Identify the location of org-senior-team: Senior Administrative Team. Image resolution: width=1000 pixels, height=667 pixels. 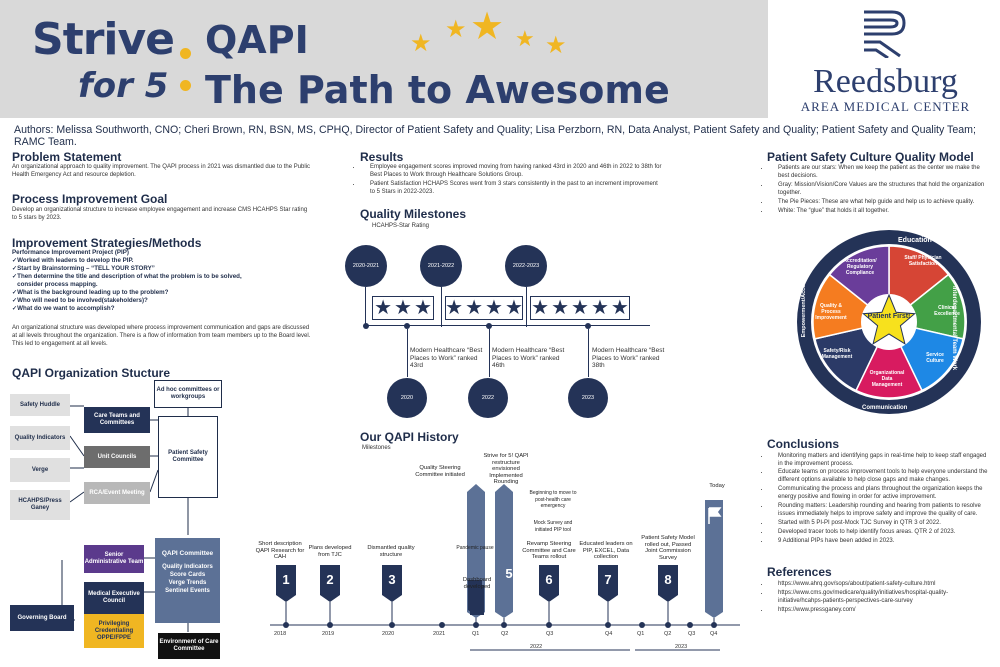
(114, 559).